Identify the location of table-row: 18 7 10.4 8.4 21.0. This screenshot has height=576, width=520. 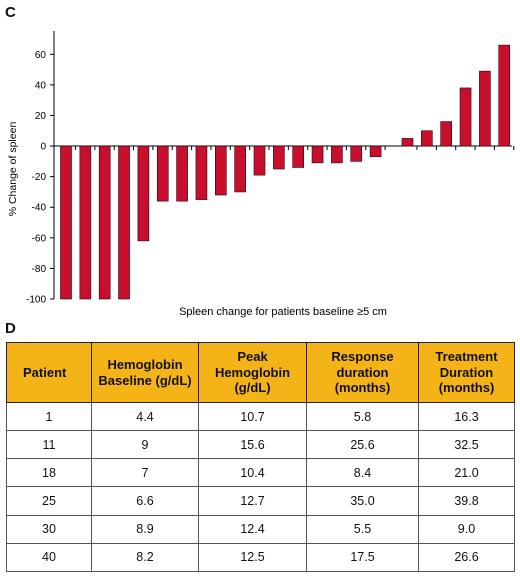
(260, 473).